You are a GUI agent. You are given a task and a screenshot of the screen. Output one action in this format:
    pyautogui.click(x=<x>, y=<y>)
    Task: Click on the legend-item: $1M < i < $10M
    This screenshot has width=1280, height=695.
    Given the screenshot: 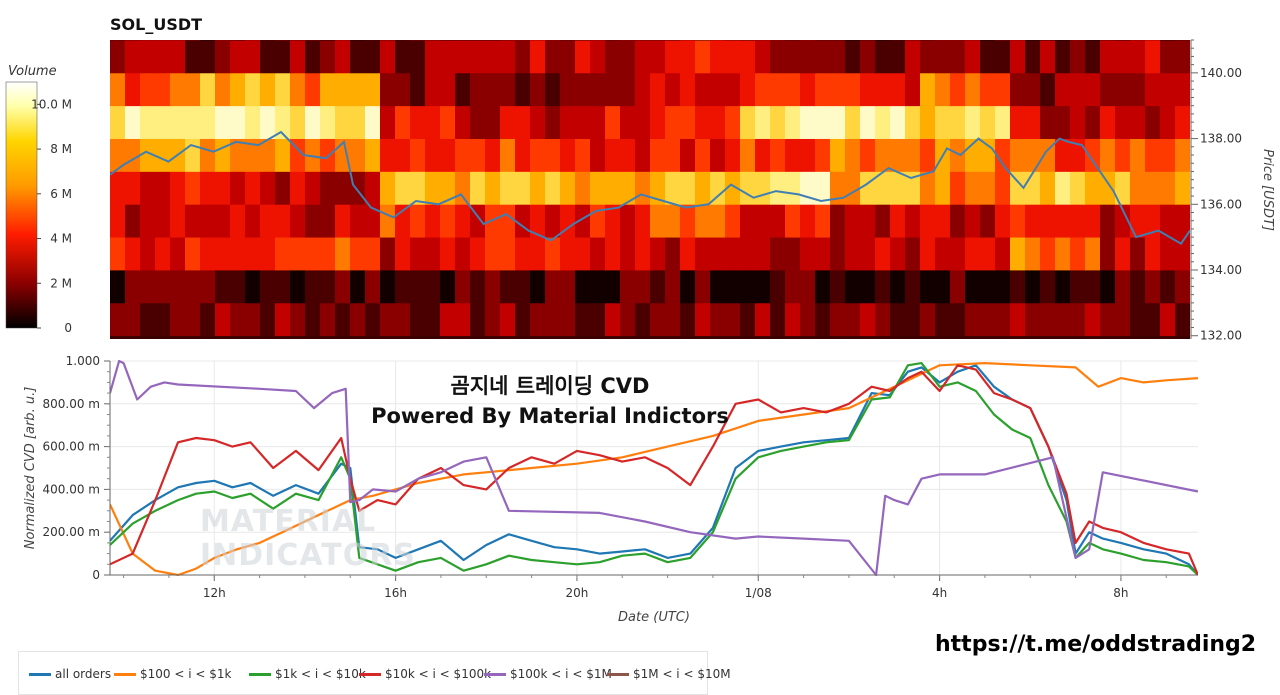 What is the action you would take?
    pyautogui.click(x=669, y=674)
    